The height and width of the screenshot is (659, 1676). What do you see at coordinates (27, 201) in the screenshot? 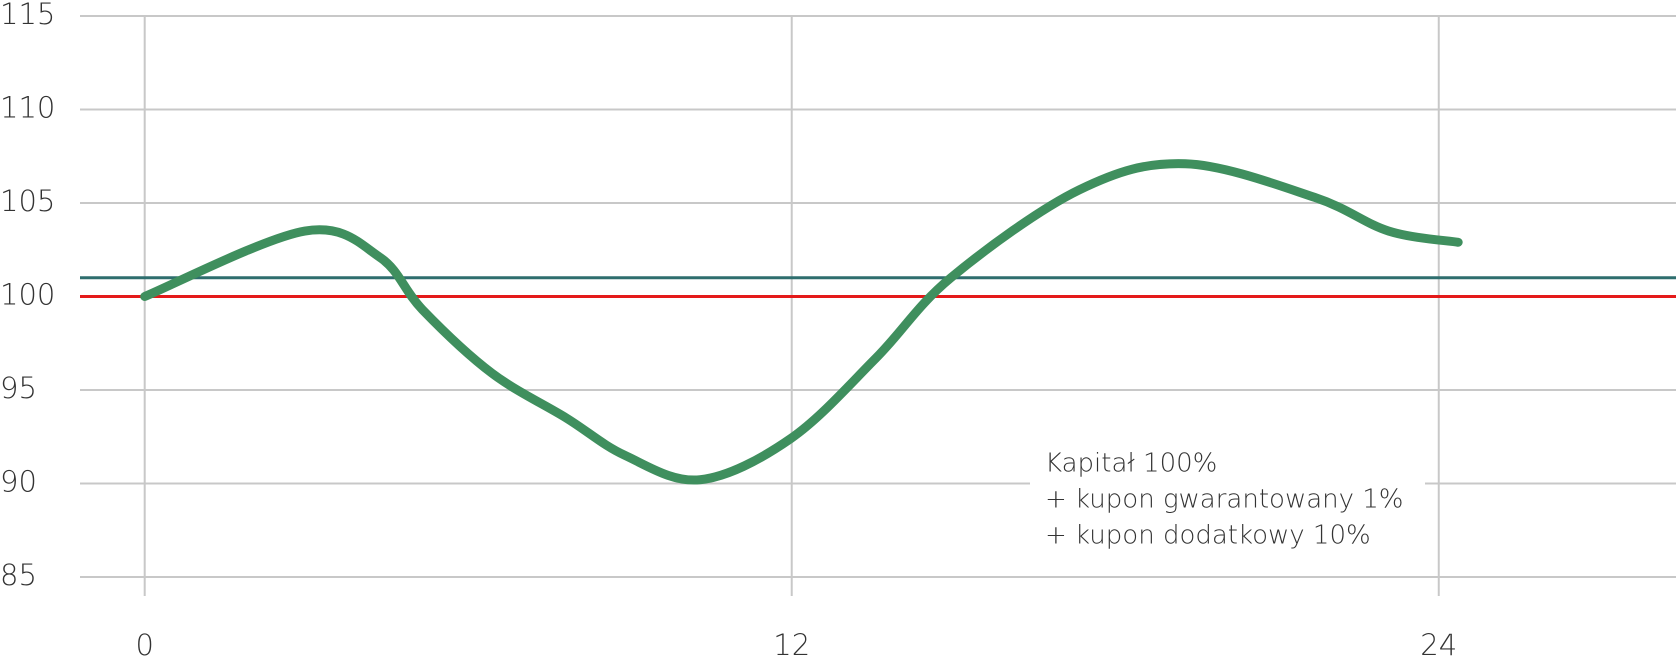
I see `y-tick-label: 105` at bounding box center [27, 201].